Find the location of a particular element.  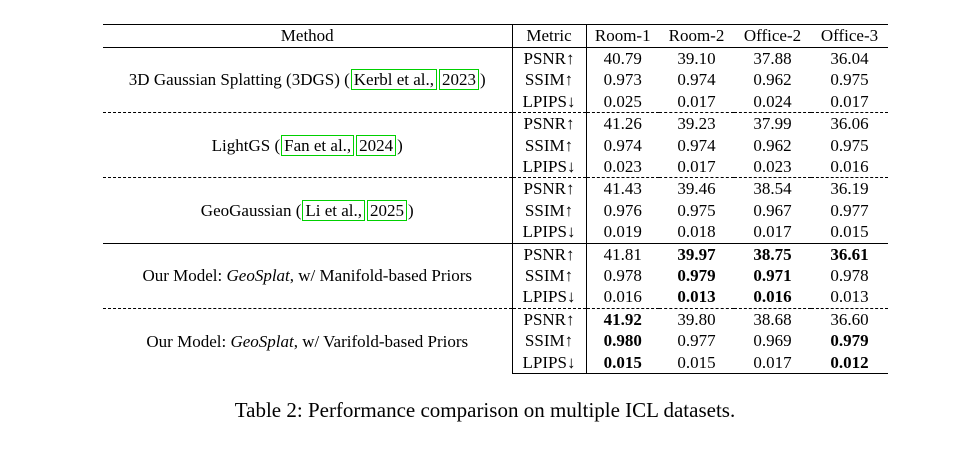

method-suffix: , w/ Varifold-based Priors is located at coordinates (381, 341).